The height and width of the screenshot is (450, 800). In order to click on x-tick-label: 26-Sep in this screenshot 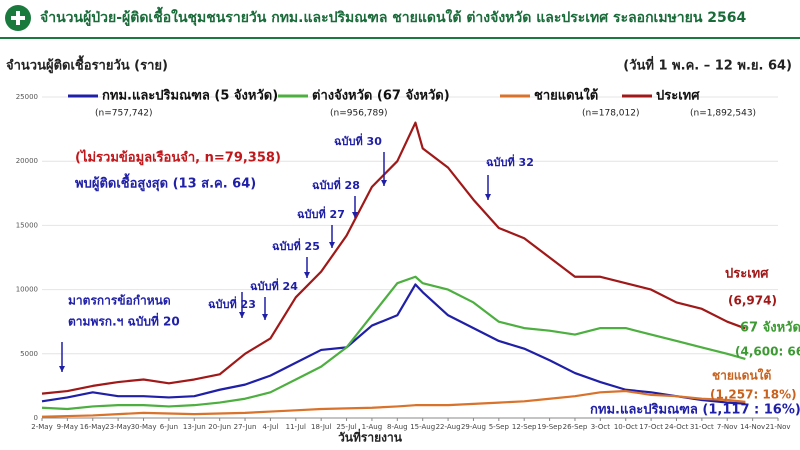, I will do `click(575, 427)`.